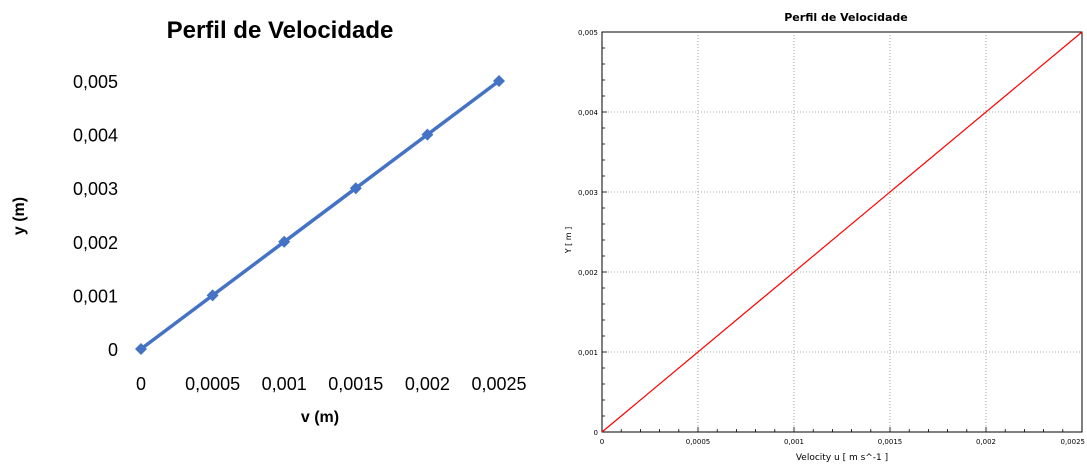 Image resolution: width=1087 pixels, height=467 pixels. What do you see at coordinates (588, 273) in the screenshot?
I see `right-y-tick-label: 0,002` at bounding box center [588, 273].